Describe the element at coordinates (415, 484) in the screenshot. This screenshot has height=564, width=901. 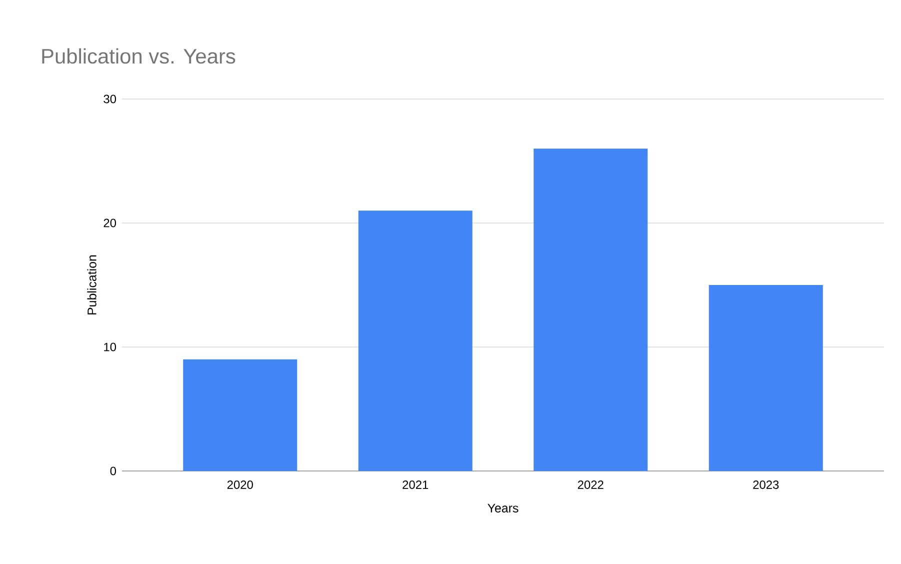
I see `x-tick-label: 2021` at that location.